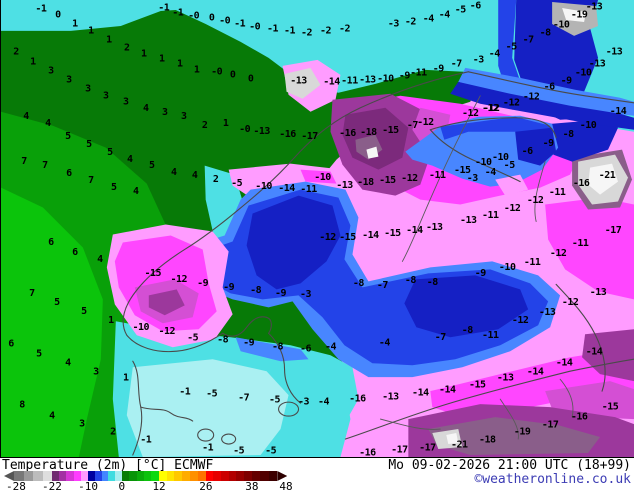 This screenshot has height=490, width=634. What do you see at coordinates (16, 51) in the screenshot?
I see `temp-value-label: 2` at bounding box center [16, 51].